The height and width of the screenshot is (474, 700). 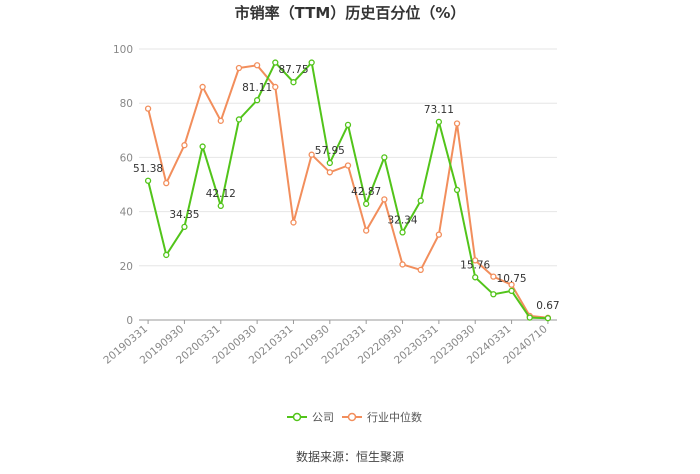 What do you see at coordinates (310, 417) in the screenshot?
I see `legend-item-company: 公司` at bounding box center [310, 417].